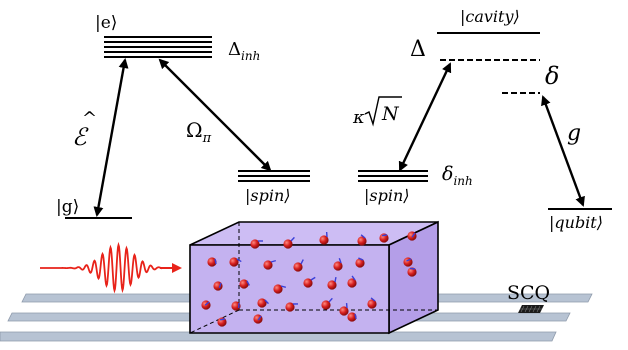  I want to click on qubit-label: |qubit⟩, so click(576, 222).